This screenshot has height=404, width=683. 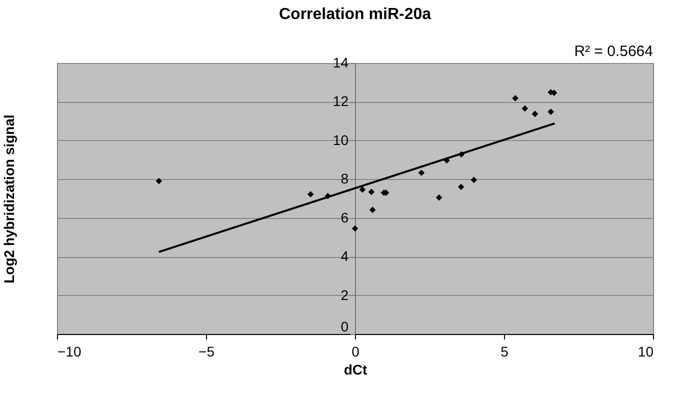 What do you see at coordinates (646, 352) in the screenshot?
I see `x-tick-label: 10` at bounding box center [646, 352].